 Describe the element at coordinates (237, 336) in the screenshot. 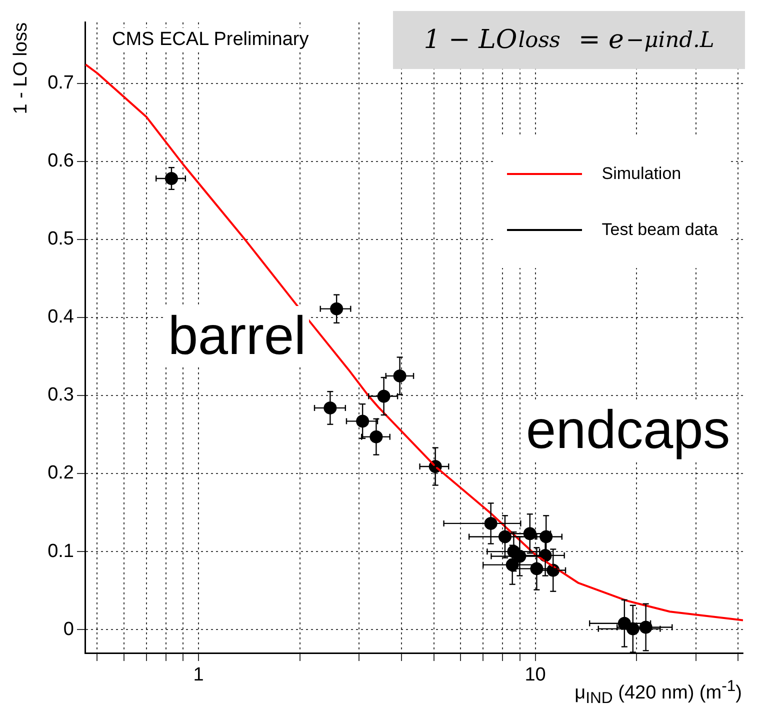

I see `annotation: barrel` at that location.